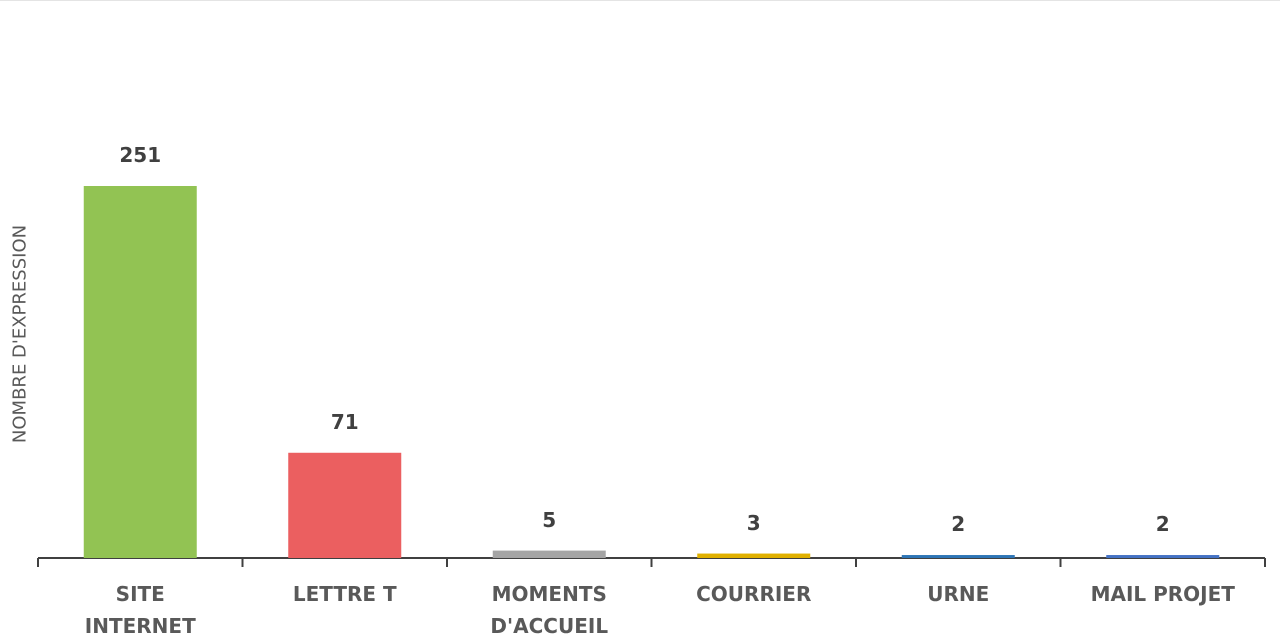  Describe the element at coordinates (754, 594) in the screenshot. I see `x-tick-label: COURRIER` at that location.